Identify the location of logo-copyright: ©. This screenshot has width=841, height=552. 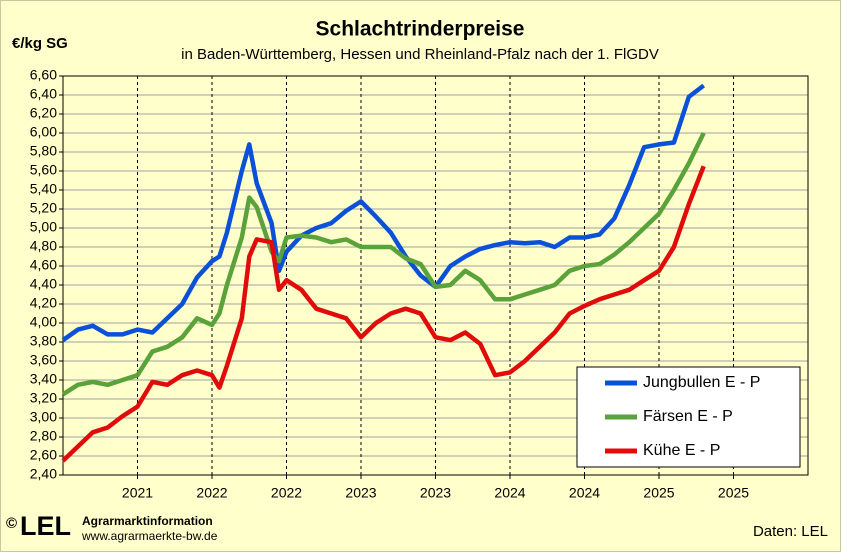
(11, 523).